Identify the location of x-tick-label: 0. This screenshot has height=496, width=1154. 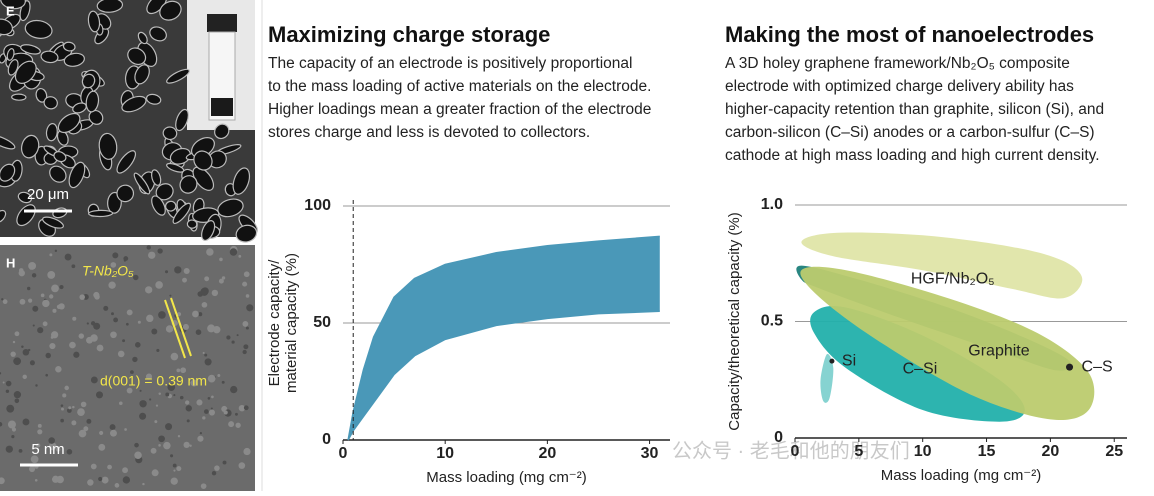
(343, 453).